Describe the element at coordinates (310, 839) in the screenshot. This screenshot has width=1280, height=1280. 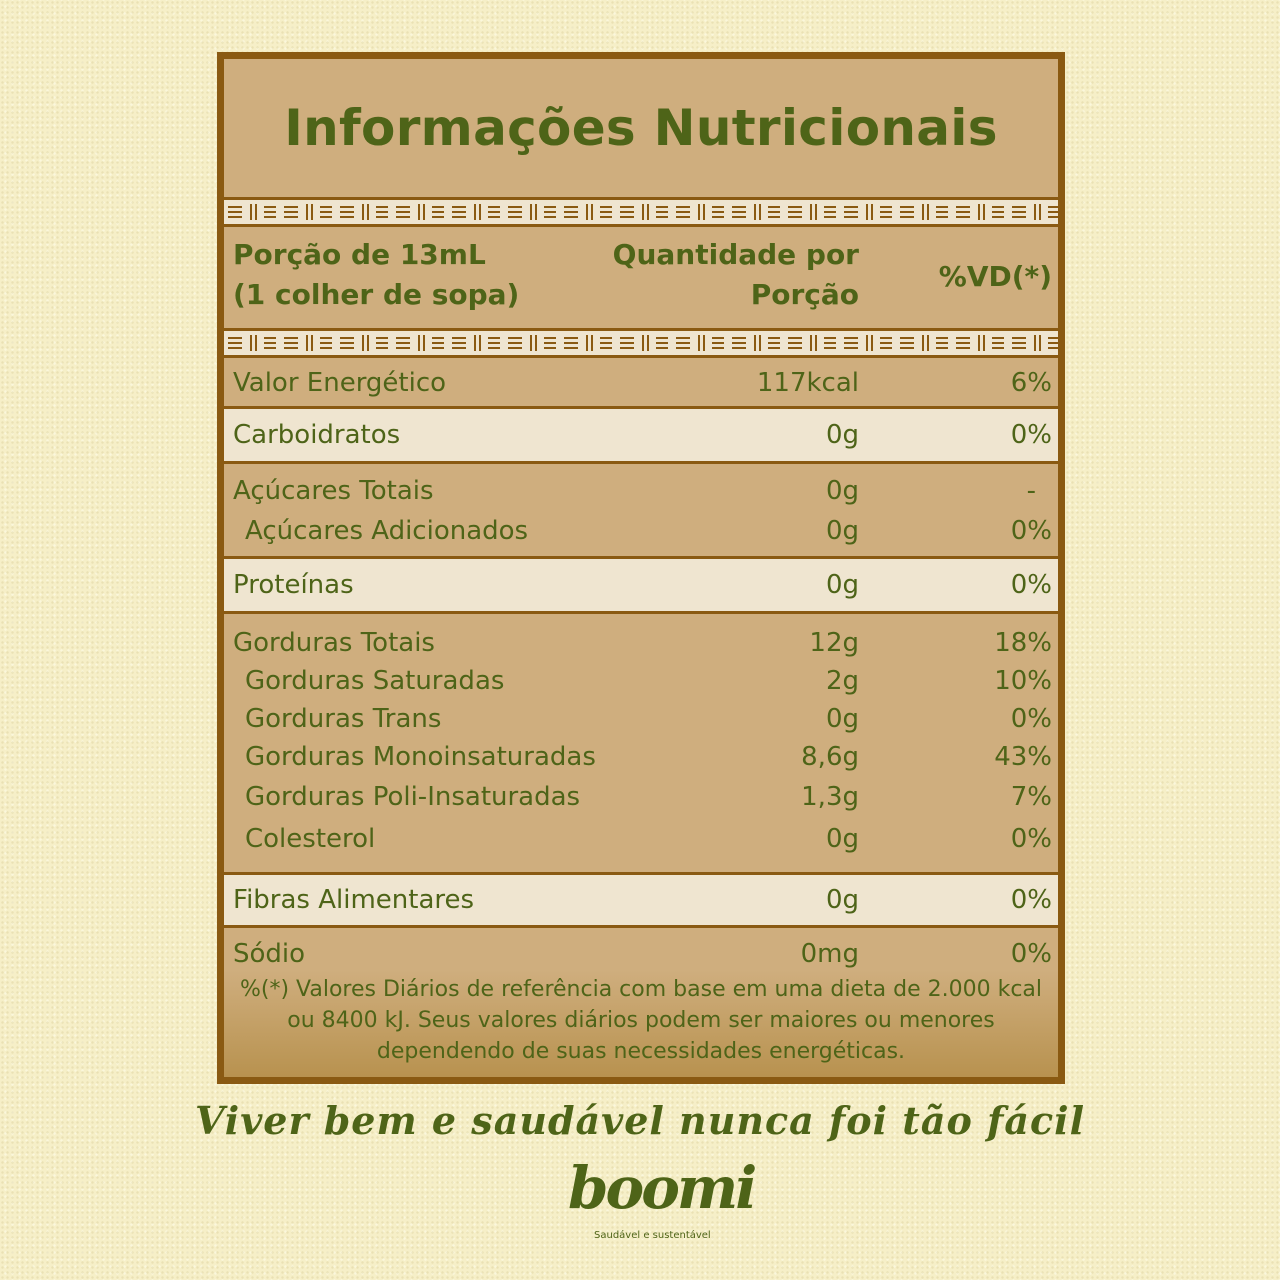
I see `nutrient-label: Colesterol` at that location.